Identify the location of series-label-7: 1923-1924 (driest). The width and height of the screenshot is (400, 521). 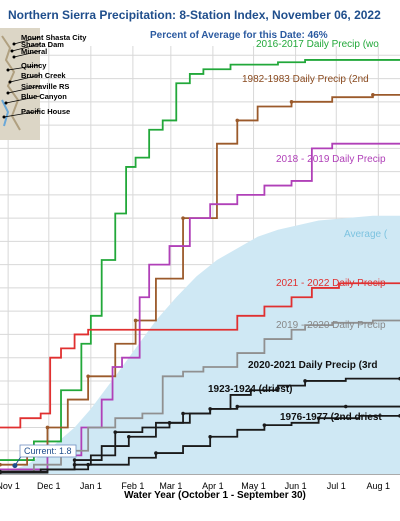
(250, 389).